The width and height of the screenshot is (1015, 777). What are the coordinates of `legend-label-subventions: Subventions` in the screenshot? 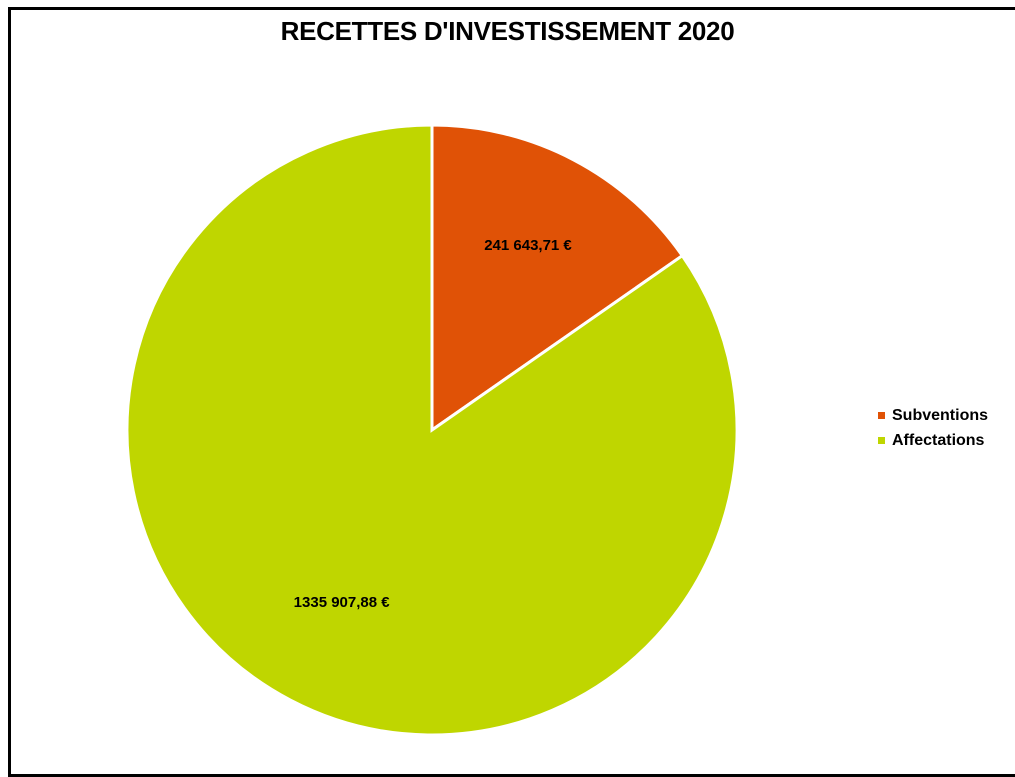 It's located at (940, 415).